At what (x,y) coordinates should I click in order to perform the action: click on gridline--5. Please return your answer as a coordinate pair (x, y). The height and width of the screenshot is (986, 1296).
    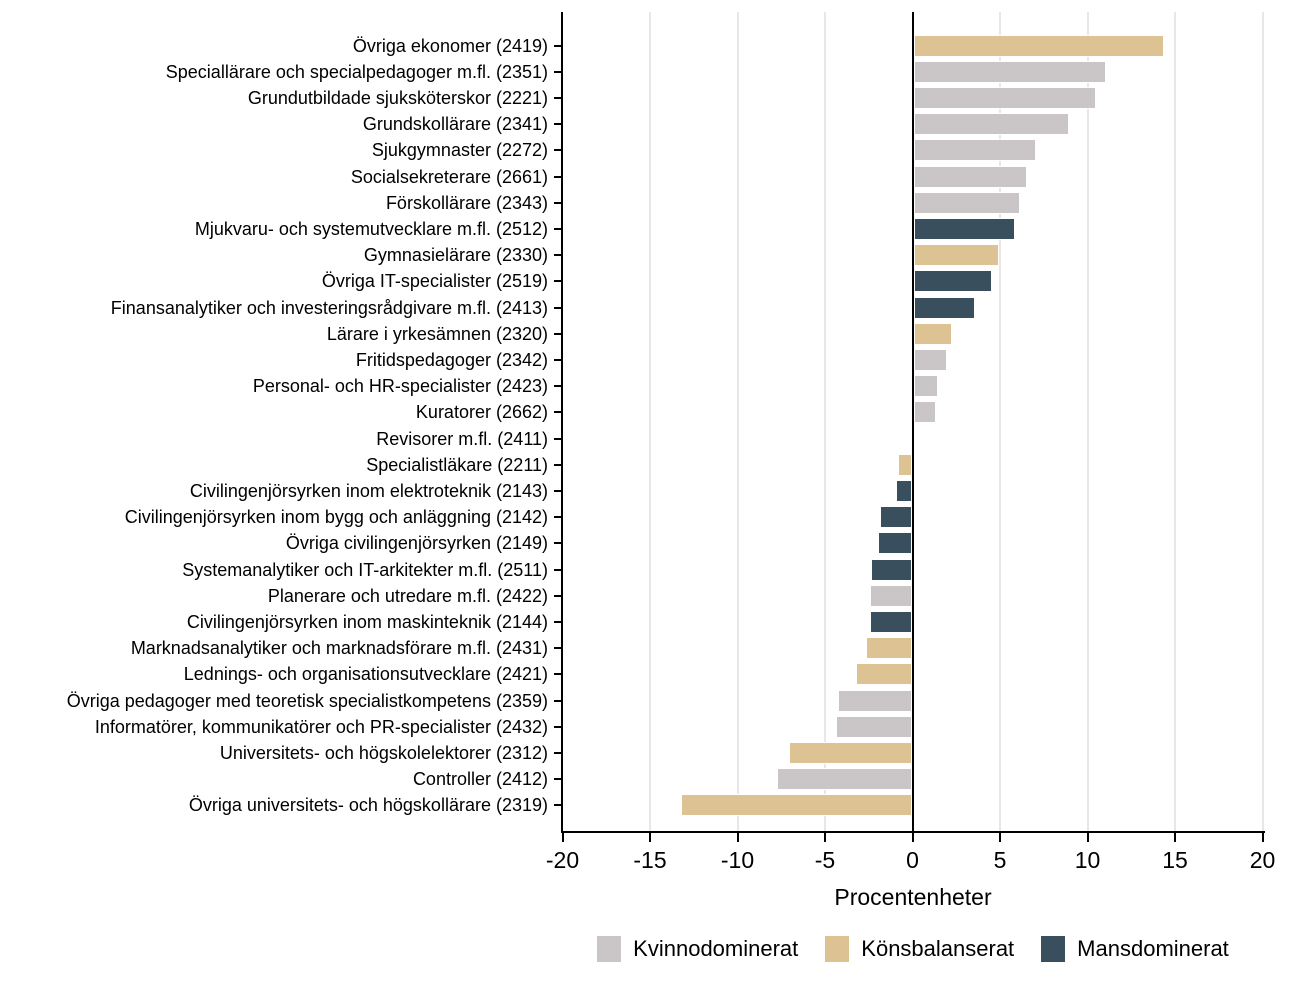
    Looking at the image, I should click on (825, 421).